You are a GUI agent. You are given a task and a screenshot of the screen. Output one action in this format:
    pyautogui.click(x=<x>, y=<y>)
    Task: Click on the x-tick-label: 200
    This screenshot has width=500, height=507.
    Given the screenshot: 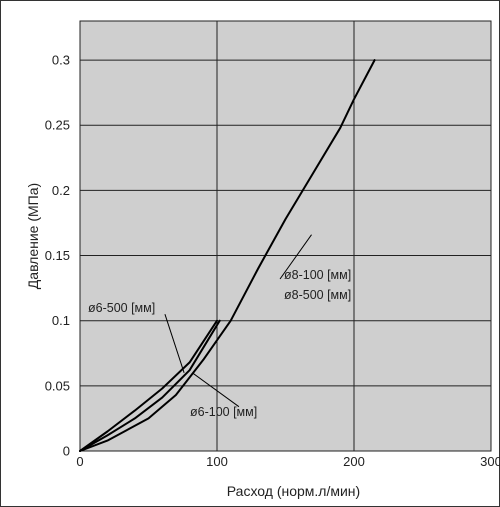 What is the action you would take?
    pyautogui.click(x=354, y=461)
    